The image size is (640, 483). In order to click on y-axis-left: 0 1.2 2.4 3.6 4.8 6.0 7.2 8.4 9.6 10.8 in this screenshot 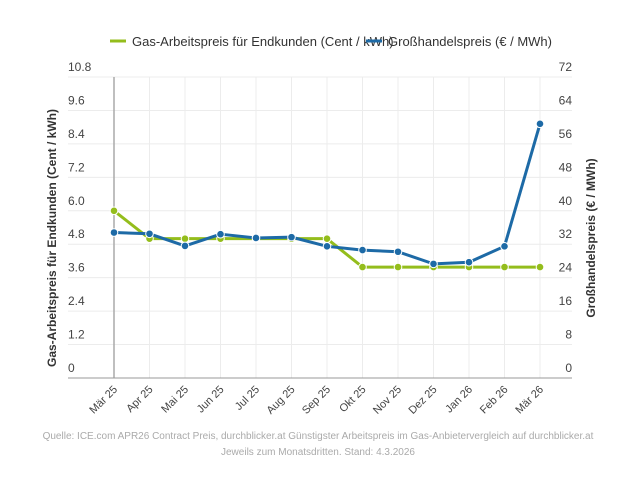, I will do `click(80, 217)`.